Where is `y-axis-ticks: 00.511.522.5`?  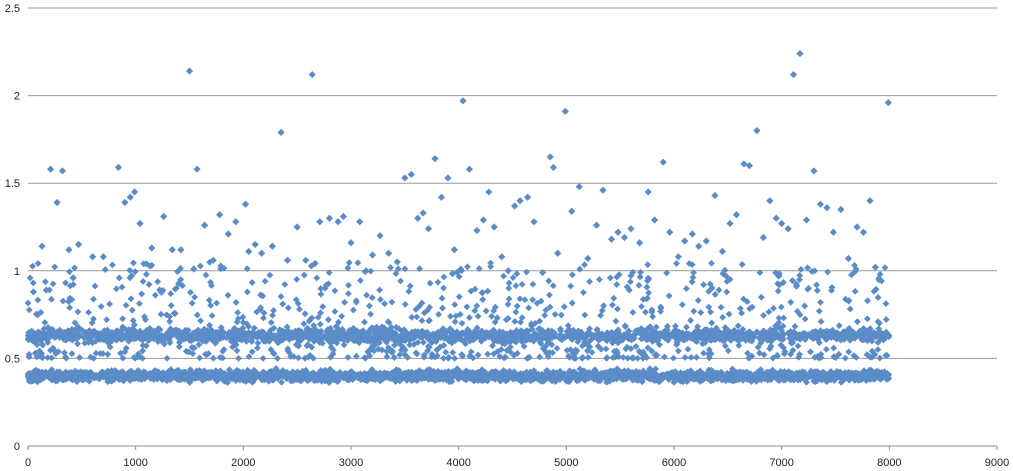
y-axis-ticks: 00.511.522.5 is located at coordinates (12, 228).